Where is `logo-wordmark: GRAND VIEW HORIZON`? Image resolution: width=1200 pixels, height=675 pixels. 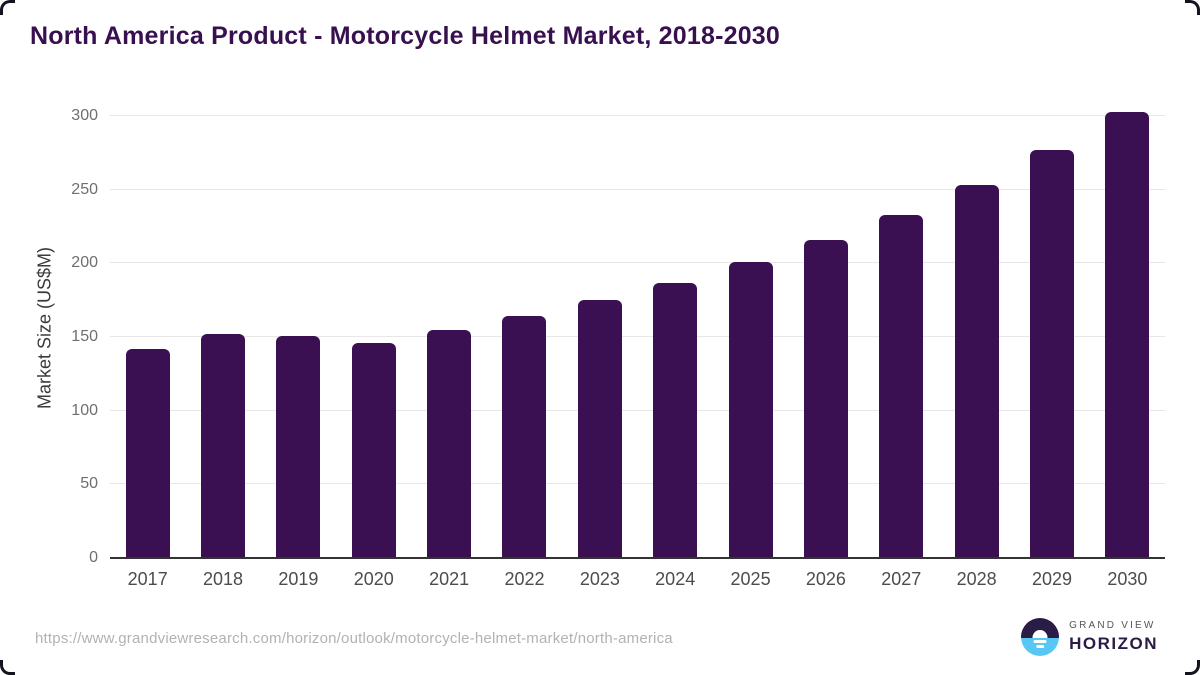
logo-wordmark: GRAND VIEW HORIZON is located at coordinates (1113, 637).